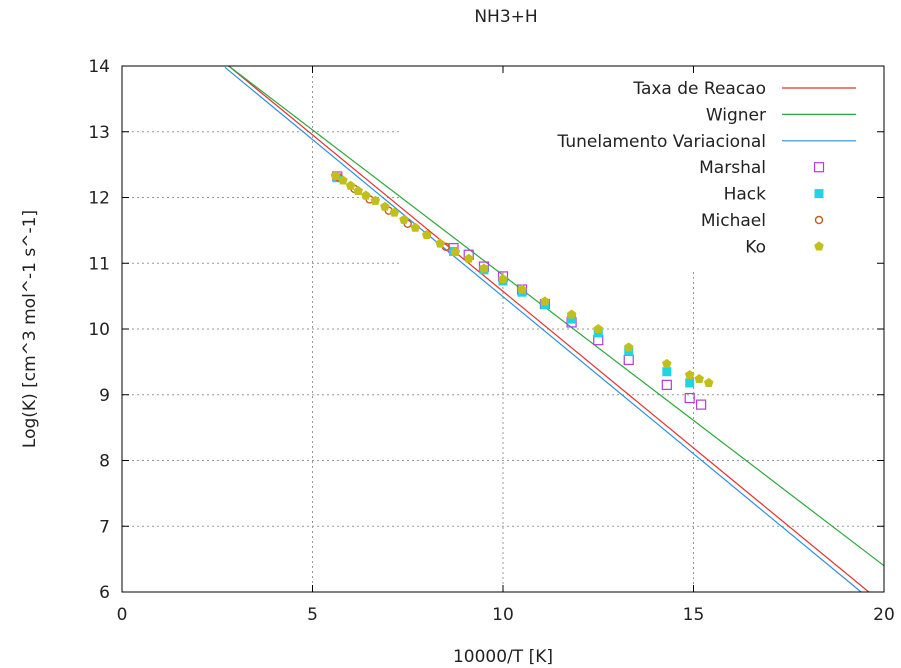 Image resolution: width=901 pixels, height=668 pixels. Describe the element at coordinates (503, 615) in the screenshot. I see `x-tick-label: 10` at that location.